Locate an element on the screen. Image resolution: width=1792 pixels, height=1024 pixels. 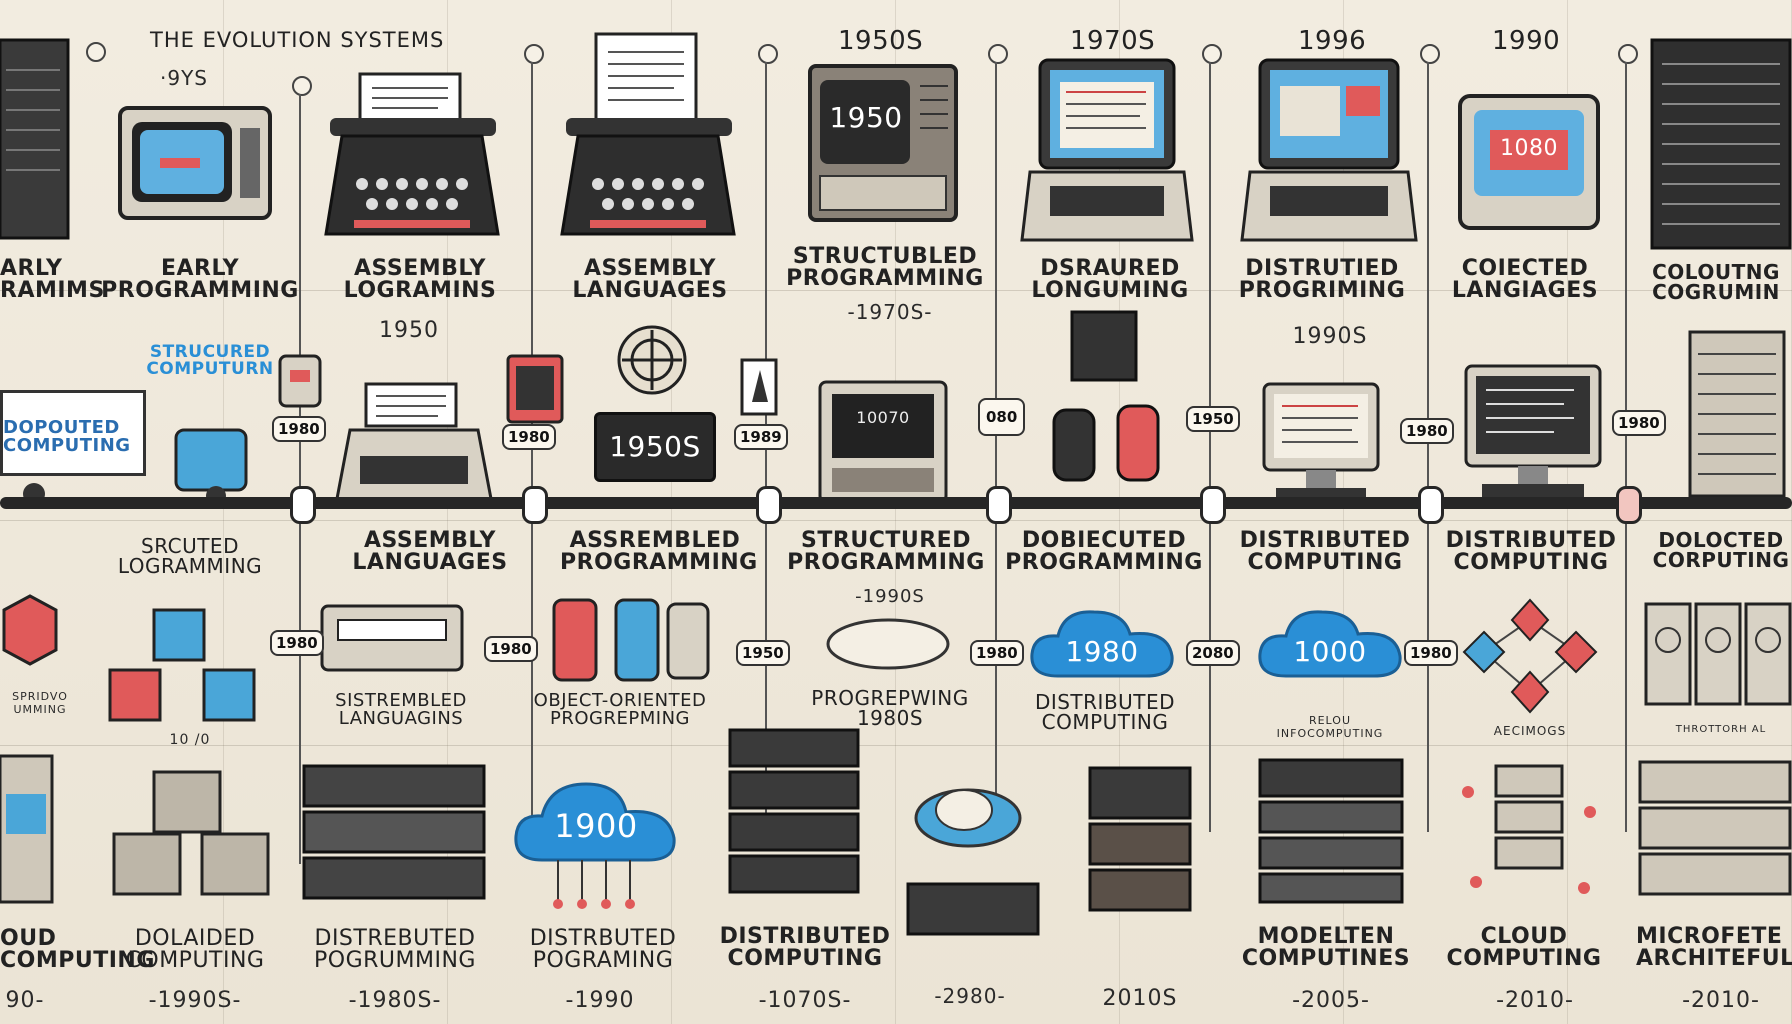
year-label: 2010S is located at coordinates (1140, 998).